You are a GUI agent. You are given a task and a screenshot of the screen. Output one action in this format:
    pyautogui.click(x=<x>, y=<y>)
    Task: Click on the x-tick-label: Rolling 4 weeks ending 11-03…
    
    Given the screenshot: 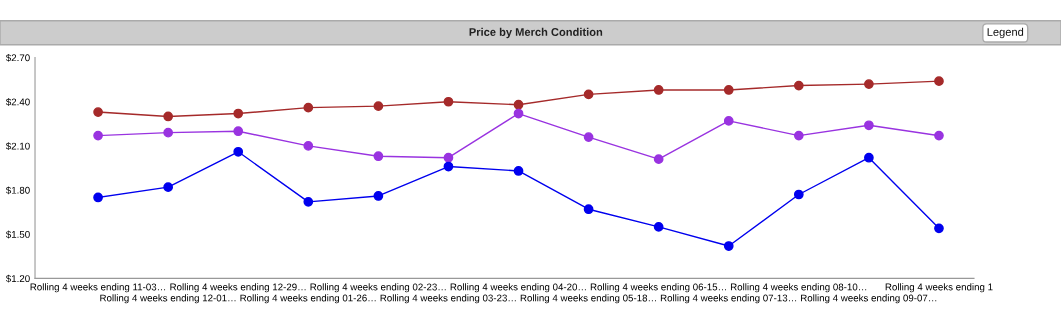 What is the action you would take?
    pyautogui.click(x=98, y=288)
    